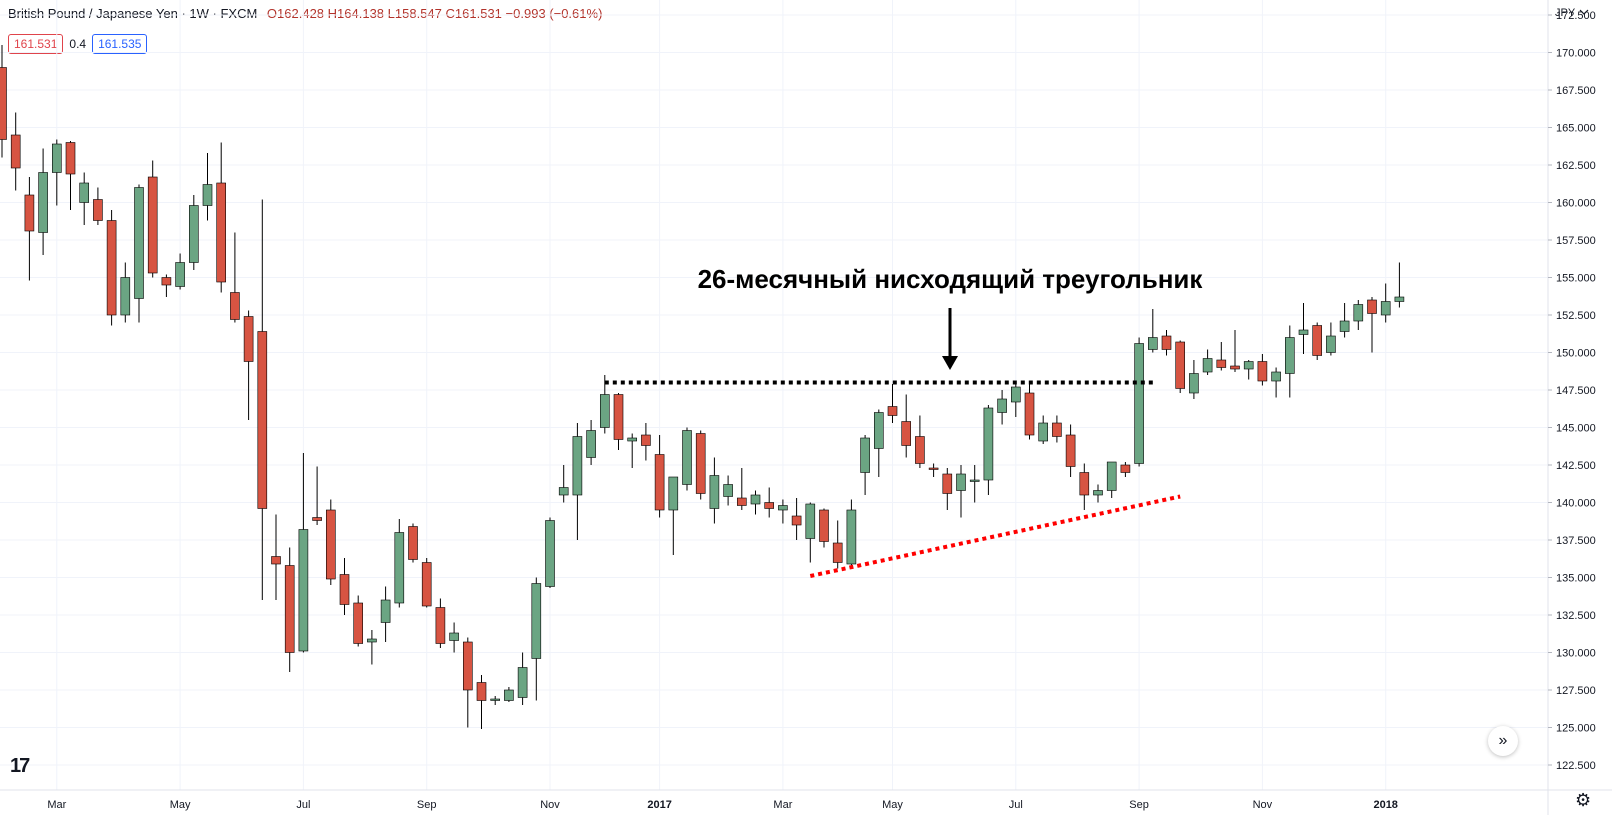 The width and height of the screenshot is (1612, 815). I want to click on y-tick-label: 160.000, so click(1576, 204).